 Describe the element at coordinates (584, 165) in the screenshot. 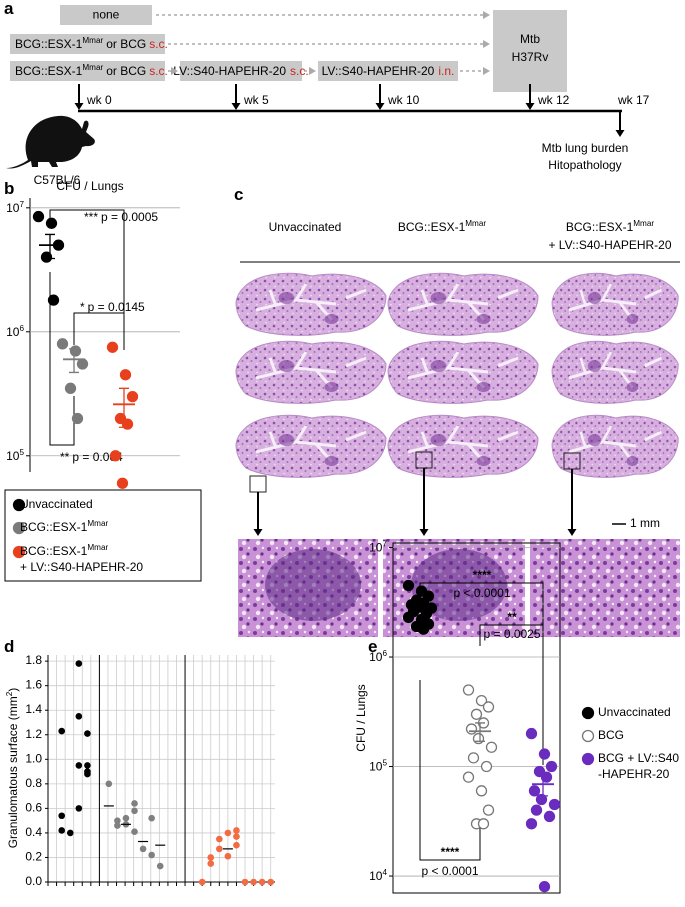

I see `text-part: Hitopathology` at that location.